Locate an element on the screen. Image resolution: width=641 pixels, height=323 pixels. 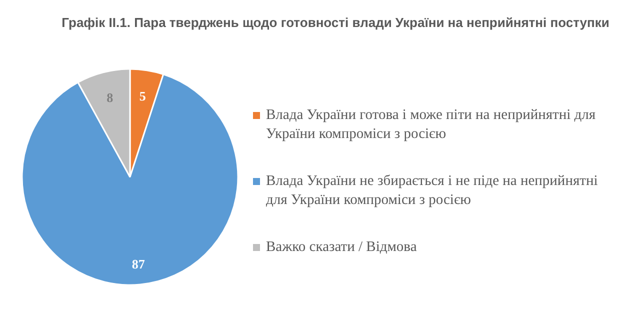
data-label: 5 is located at coordinates (142, 96).